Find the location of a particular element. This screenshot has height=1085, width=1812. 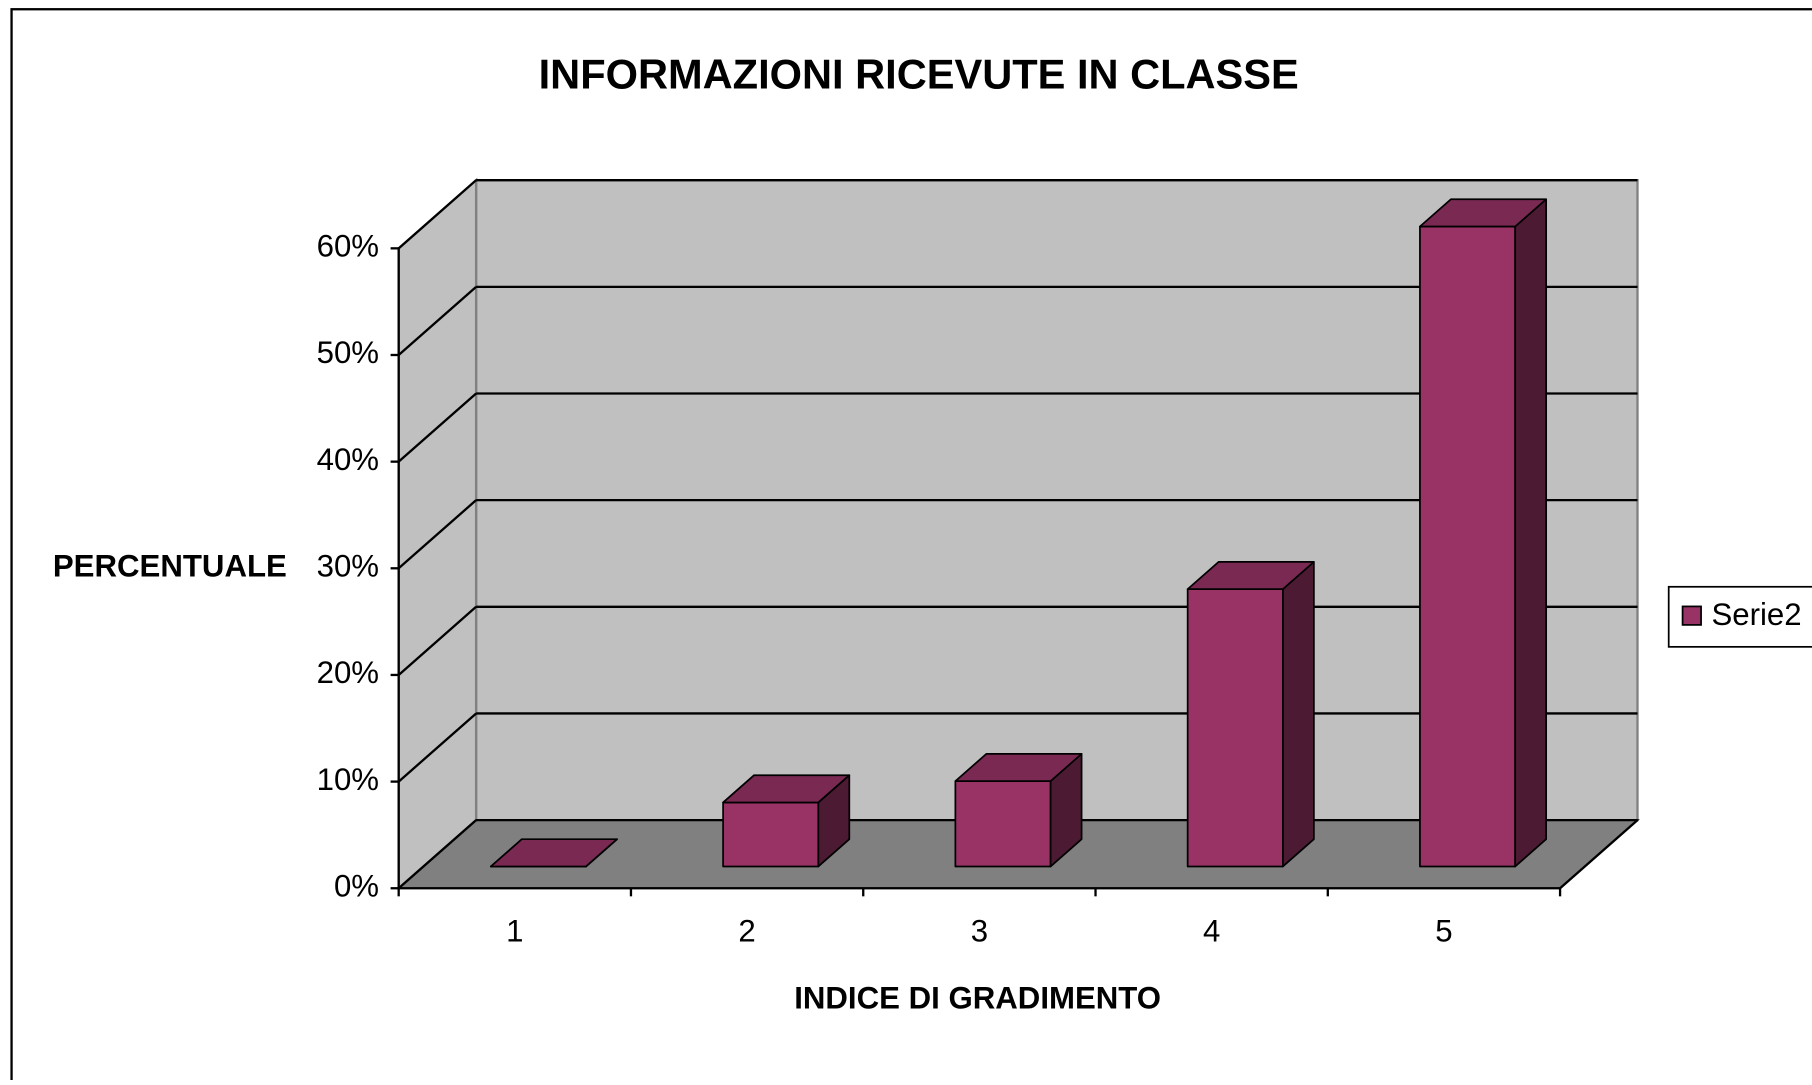

y-tick-label: 60% is located at coordinates (348, 246).